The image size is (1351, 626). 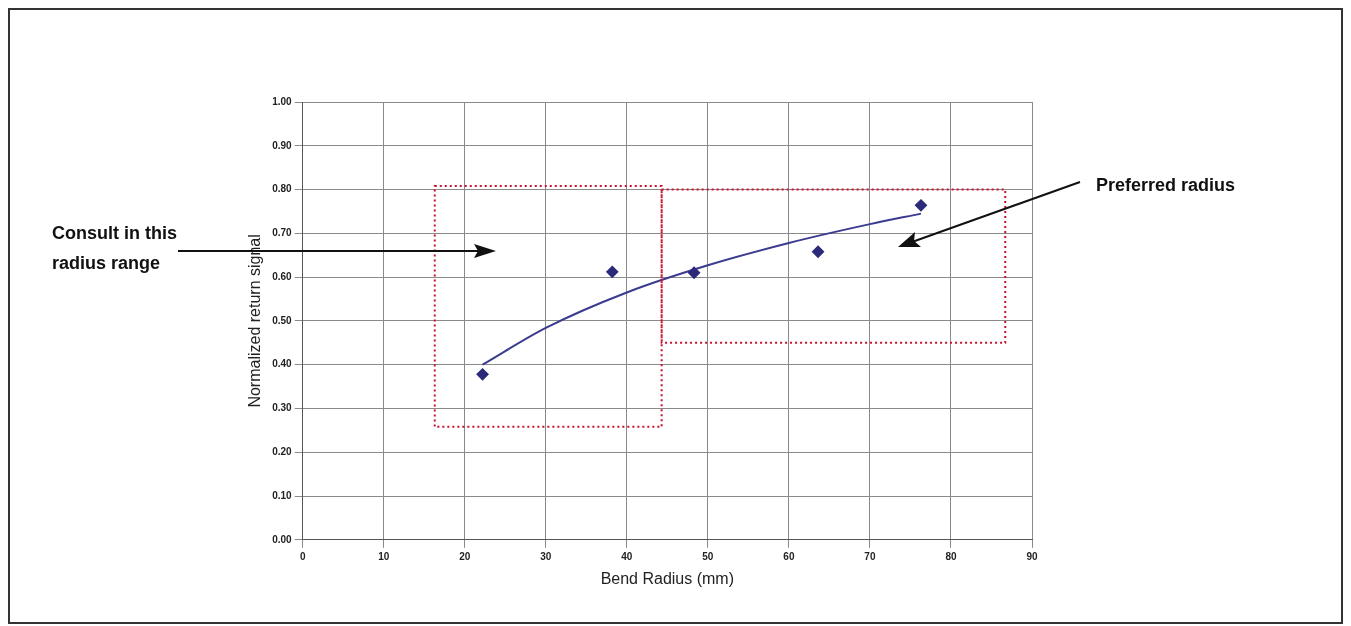 I want to click on x-tick-label: 30, so click(x=546, y=556).